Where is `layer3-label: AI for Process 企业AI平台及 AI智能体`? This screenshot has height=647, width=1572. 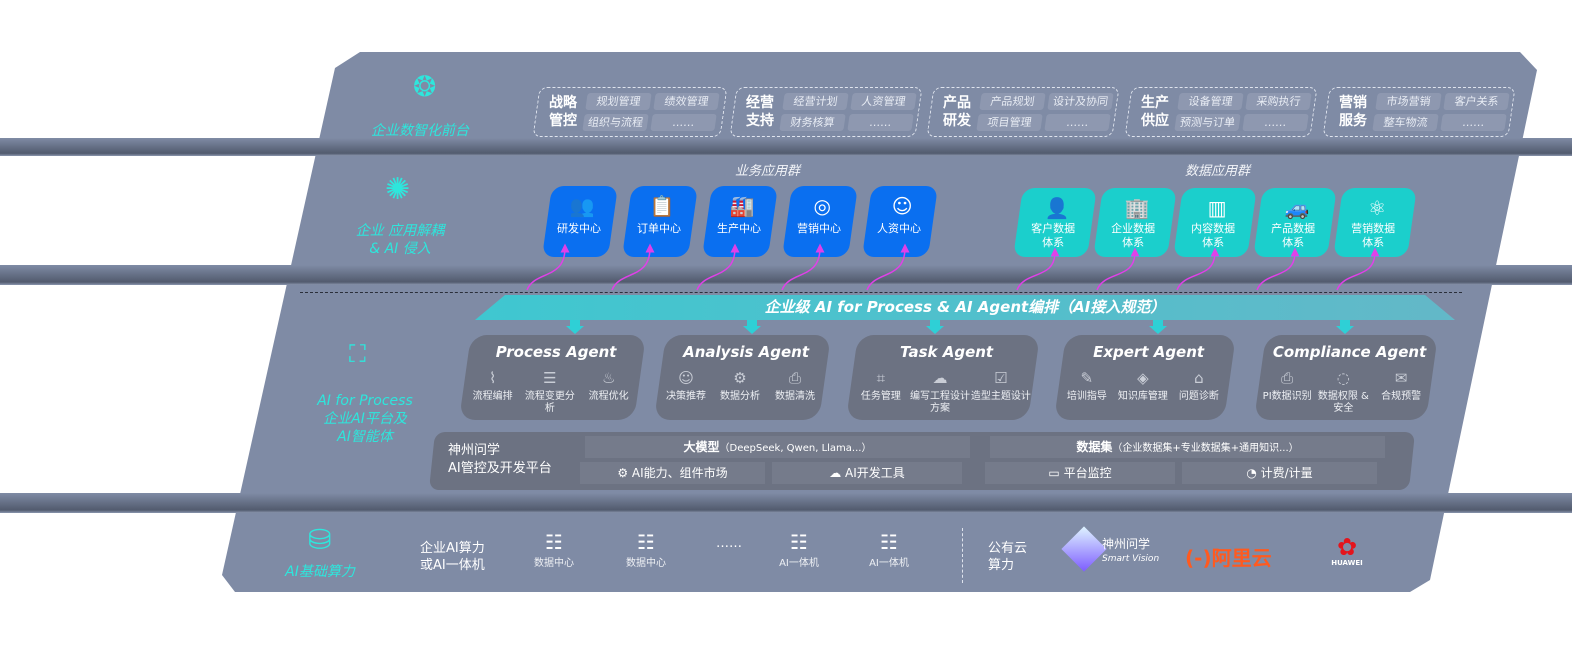 layer3-label: AI for Process 企业AI平台及 AI智能体 is located at coordinates (365, 419).